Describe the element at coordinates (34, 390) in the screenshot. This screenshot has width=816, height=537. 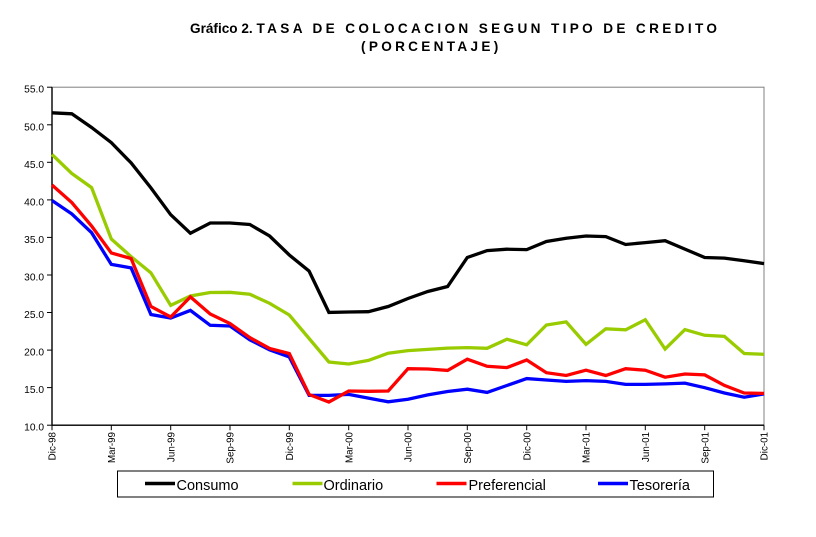
I see `svg-text: 15.0` at that location.